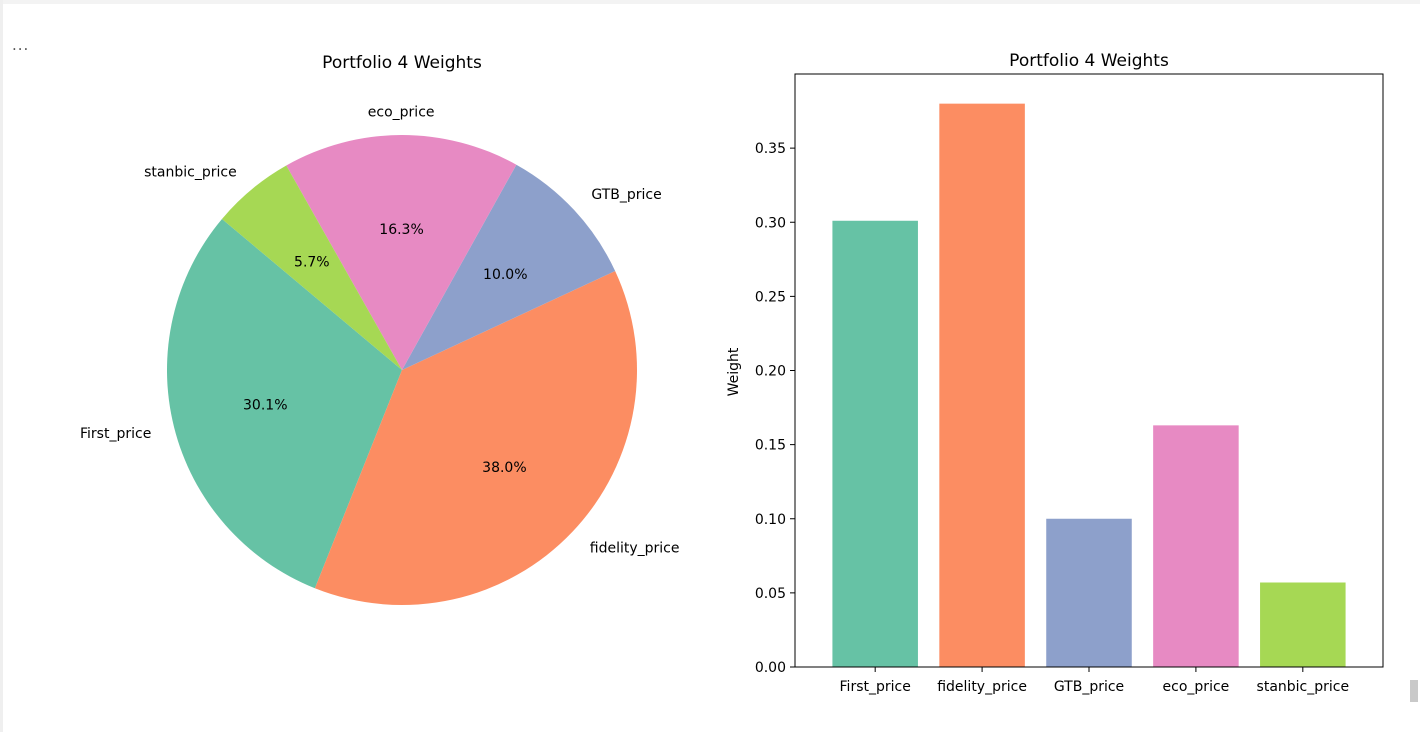  I want to click on pie-label: stanbic_price, so click(190, 172).